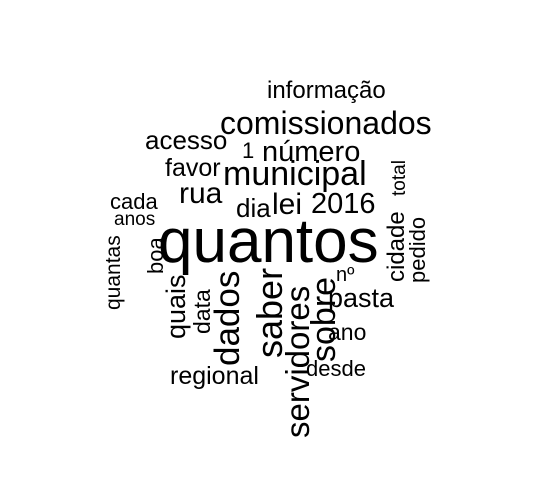 This screenshot has width=549, height=484. I want to click on word-informacao: informação, so click(326, 90).